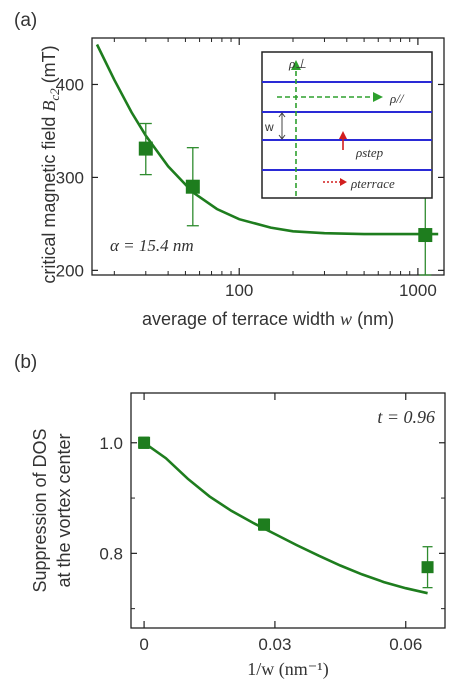  I want to click on x-tick-label-b: 0.06, so click(405, 644).